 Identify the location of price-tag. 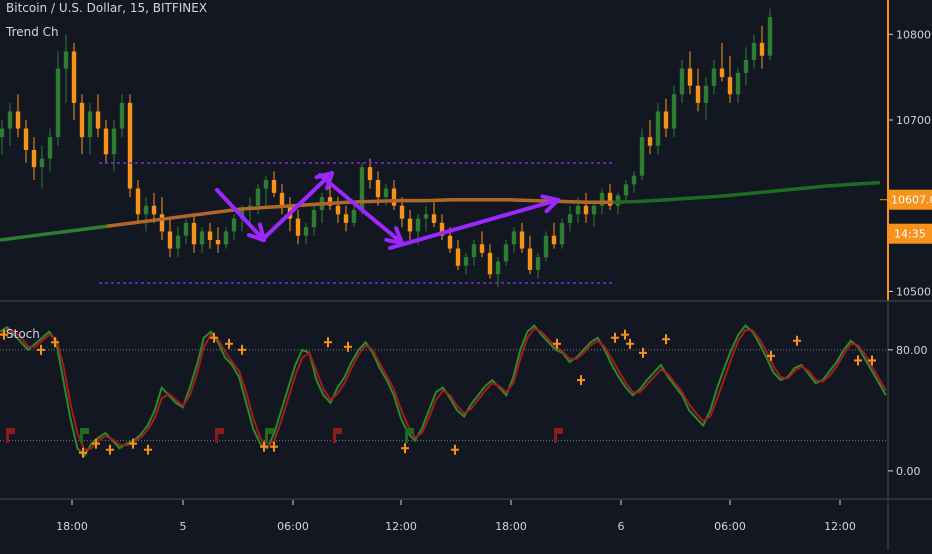
(910, 199).